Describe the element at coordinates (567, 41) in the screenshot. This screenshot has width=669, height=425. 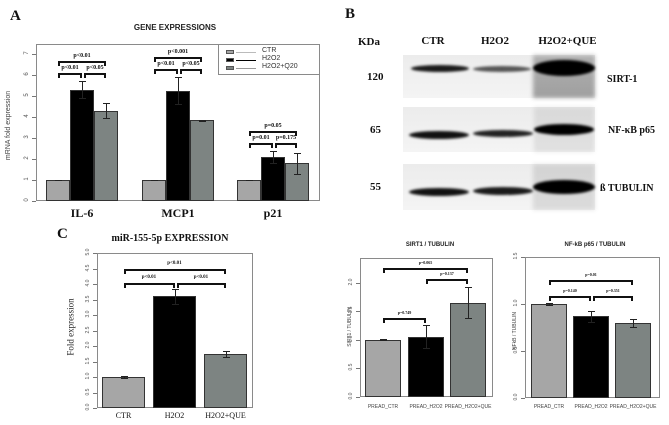
I see `lane-label-h2o2-que: H2O2+QUE` at that location.